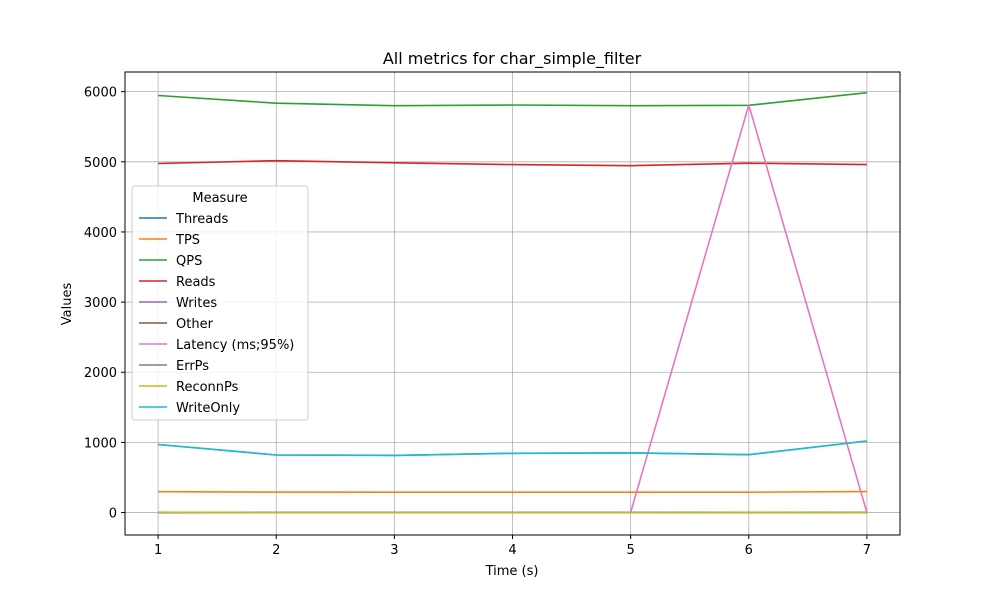 Image resolution: width=1000 pixels, height=604 pixels. Describe the element at coordinates (192, 366) in the screenshot. I see `legend-label-errps: ErrPs` at that location.